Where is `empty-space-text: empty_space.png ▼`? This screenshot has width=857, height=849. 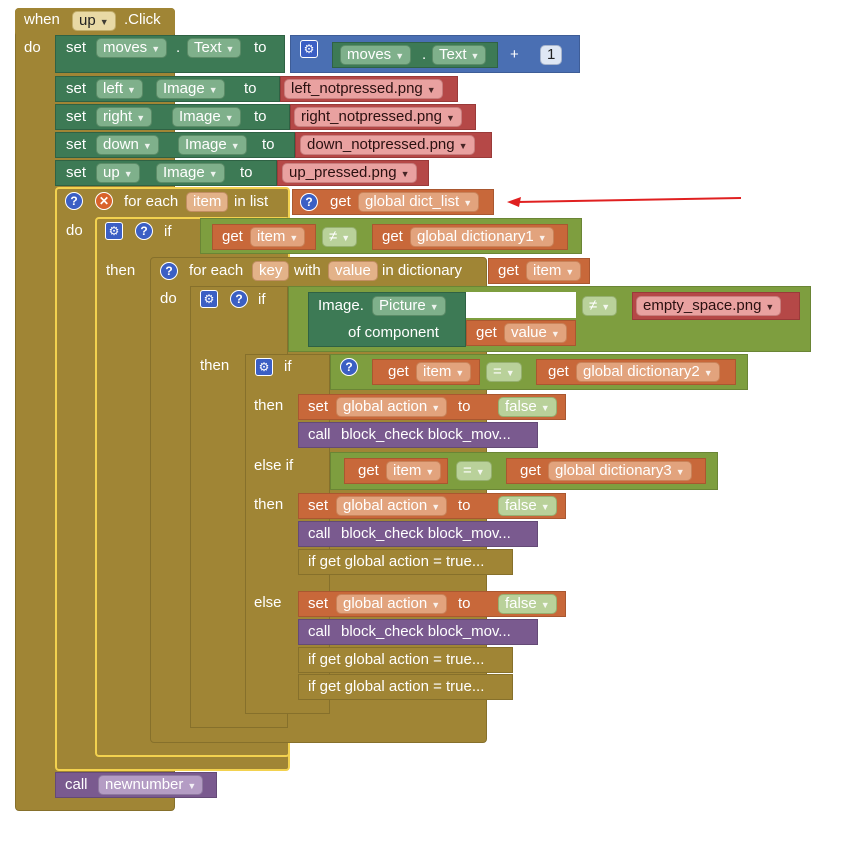
empty-space-text: empty_space.png ▼ is located at coordinates (709, 306).